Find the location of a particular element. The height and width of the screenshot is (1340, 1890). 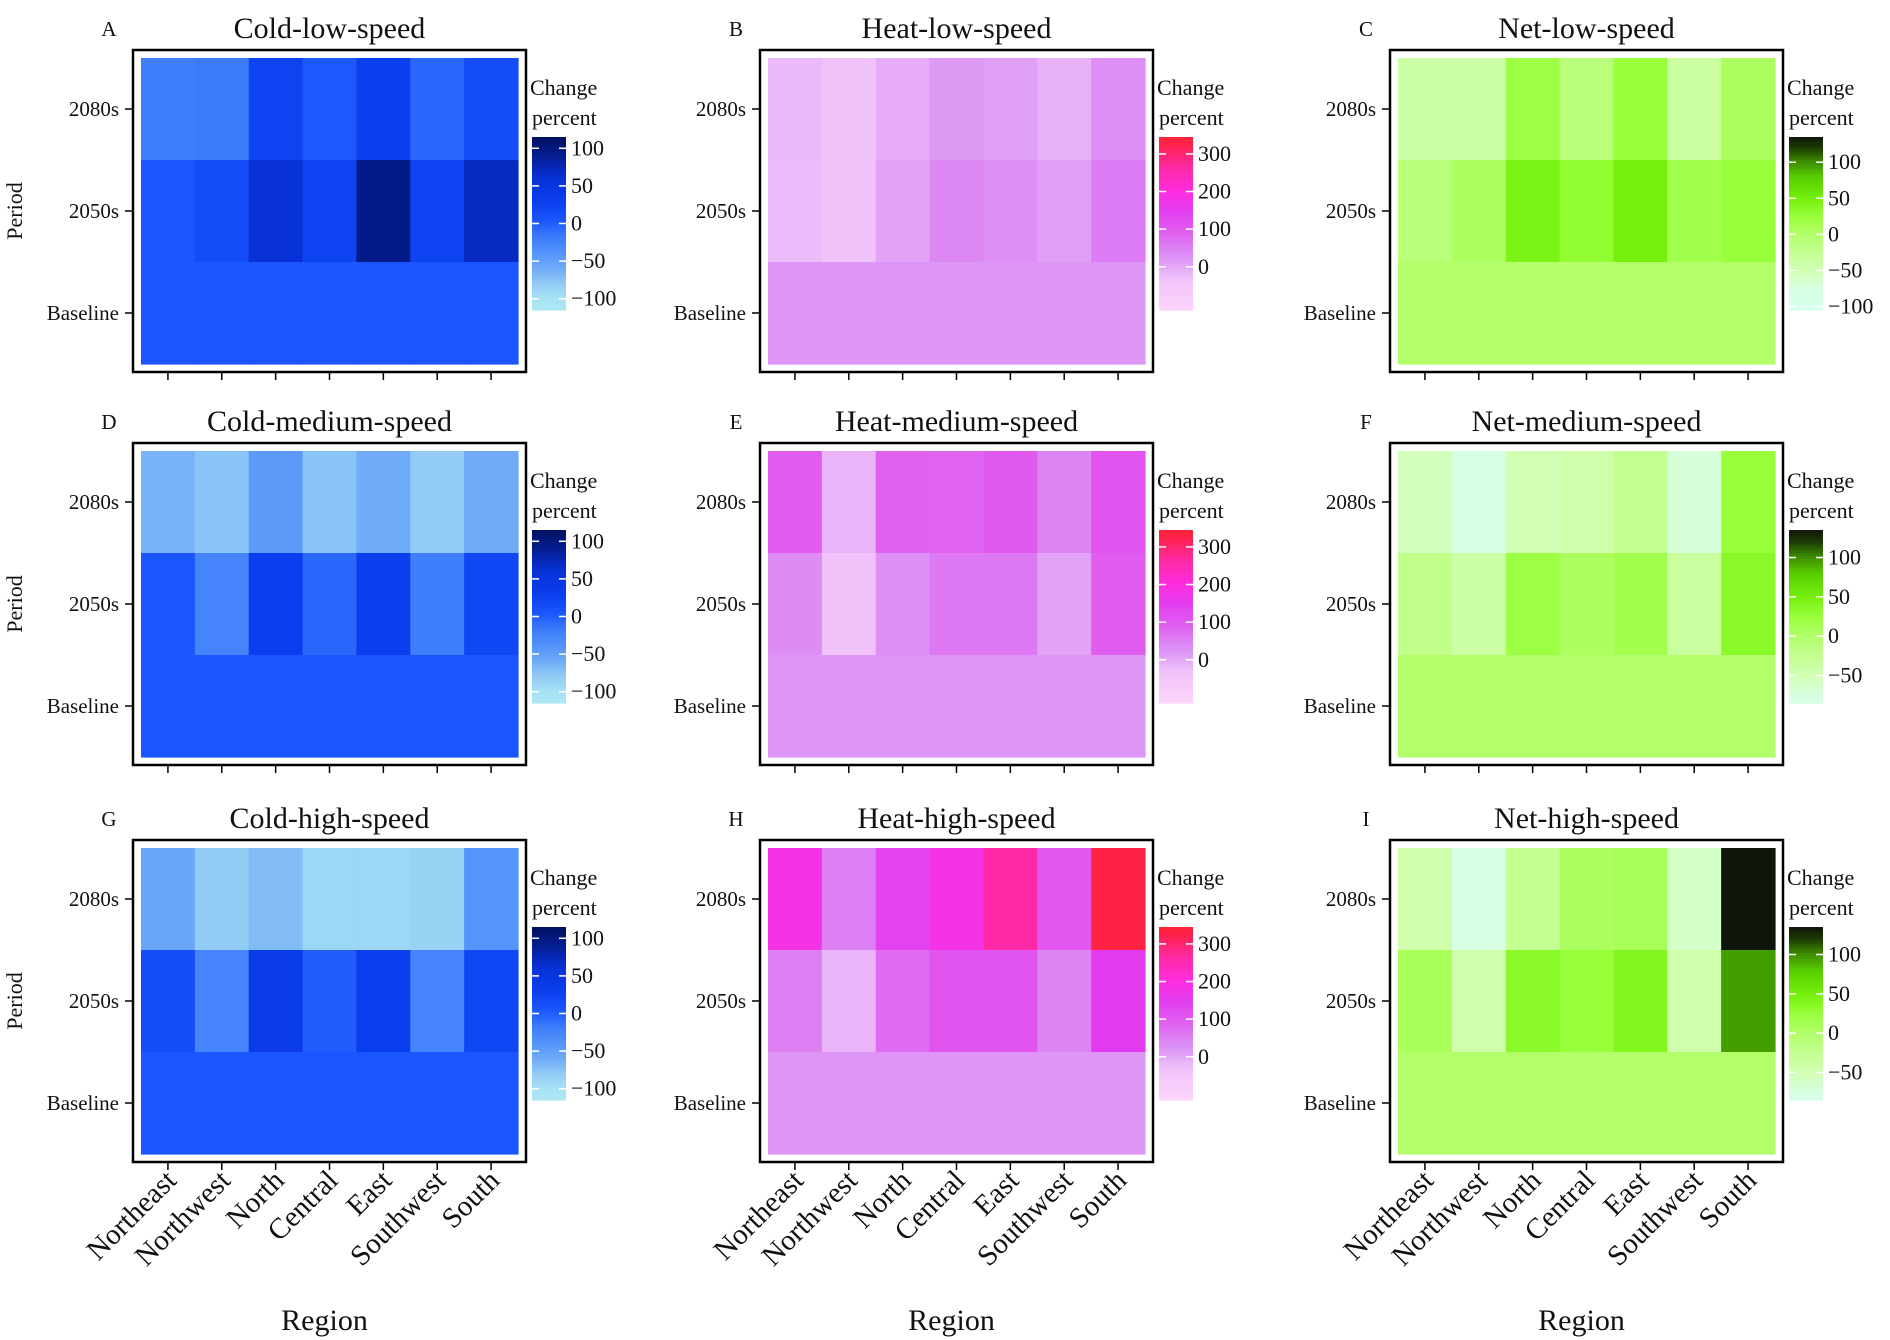

y-tick-label: 2080s is located at coordinates (1351, 109).